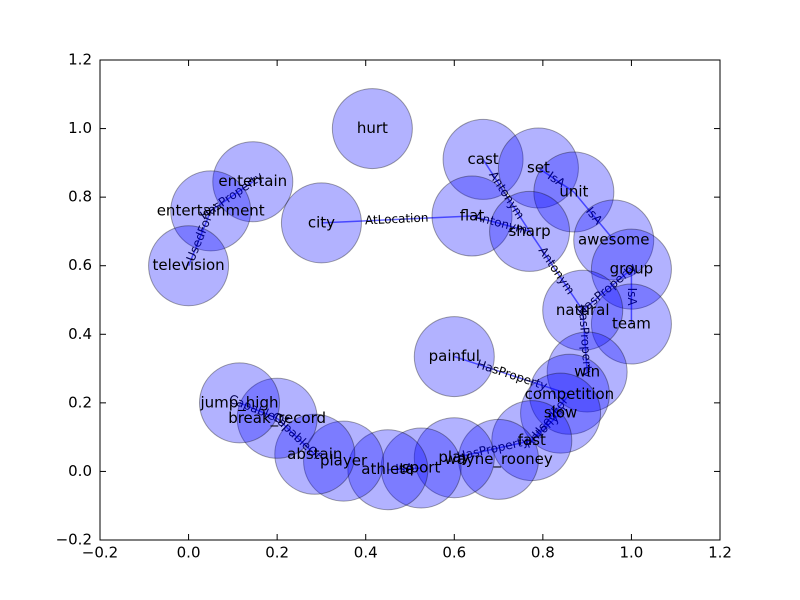 Image resolution: width=800 pixels, height=600 pixels. I want to click on node-label: competition, so click(570, 394).